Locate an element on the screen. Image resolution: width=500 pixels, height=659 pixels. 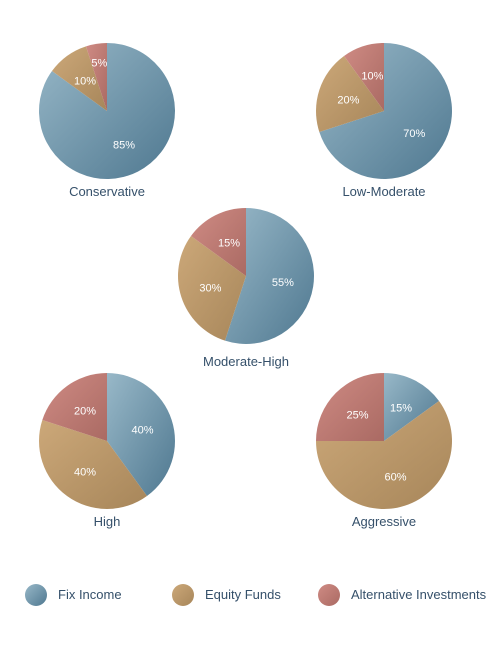
pie-chart-0: 85% 10% 5% Conservative is located at coordinates (107, 121).